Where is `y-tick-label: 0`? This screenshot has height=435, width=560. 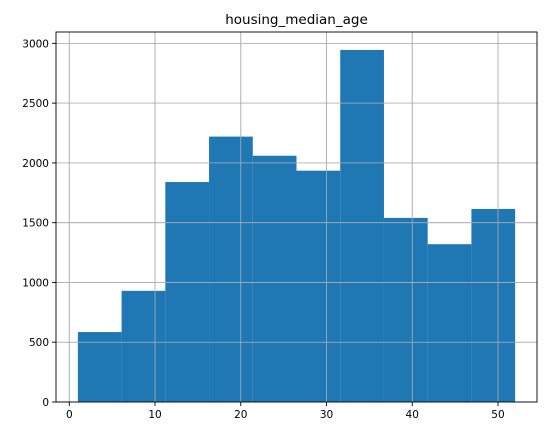 y-tick-label: 0 is located at coordinates (45, 403).